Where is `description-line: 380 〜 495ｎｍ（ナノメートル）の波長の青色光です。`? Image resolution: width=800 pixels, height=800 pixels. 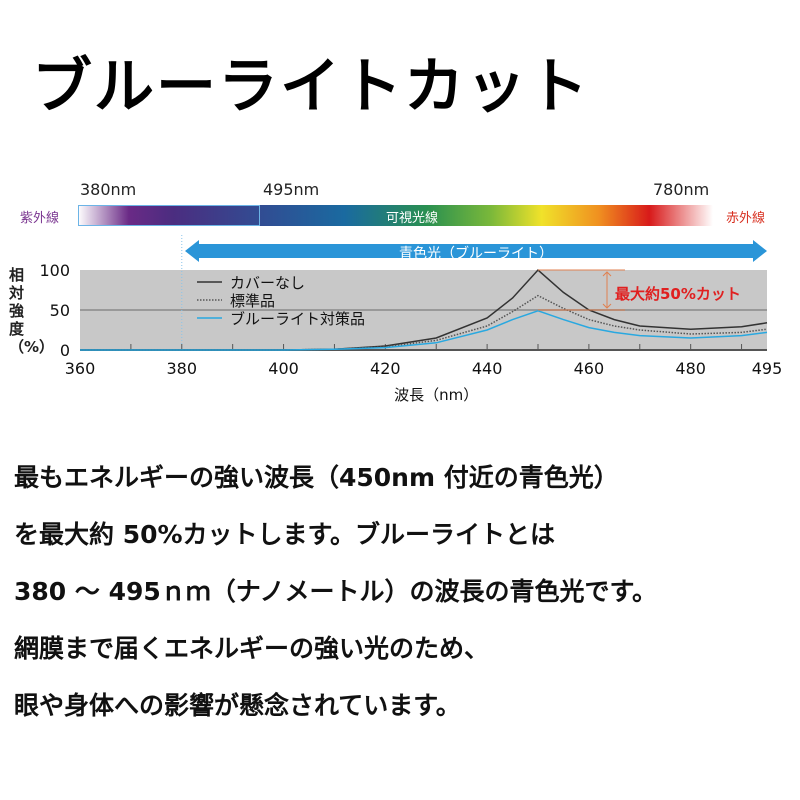 description-line: 380 〜 495ｎｍ（ナノメートル）の波長の青色光です。 is located at coordinates (336, 591).